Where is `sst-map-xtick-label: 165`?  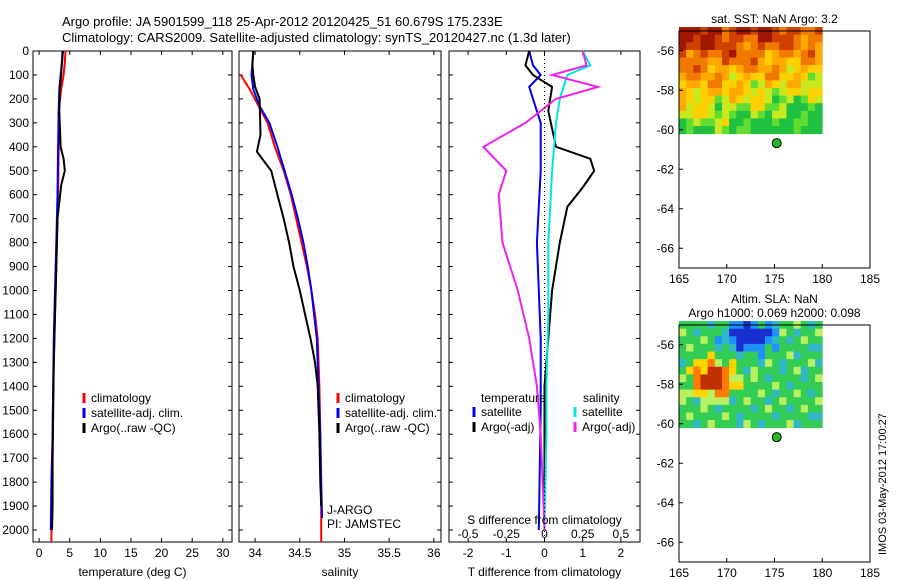
sst-map-xtick-label: 165 is located at coordinates (679, 279).